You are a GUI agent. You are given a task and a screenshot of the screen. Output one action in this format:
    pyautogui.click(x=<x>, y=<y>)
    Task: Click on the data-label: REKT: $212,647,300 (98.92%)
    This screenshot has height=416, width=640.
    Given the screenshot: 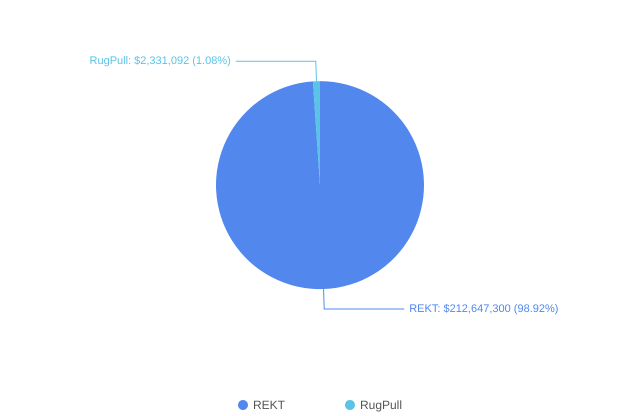 What is the action you would take?
    pyautogui.click(x=483, y=309)
    